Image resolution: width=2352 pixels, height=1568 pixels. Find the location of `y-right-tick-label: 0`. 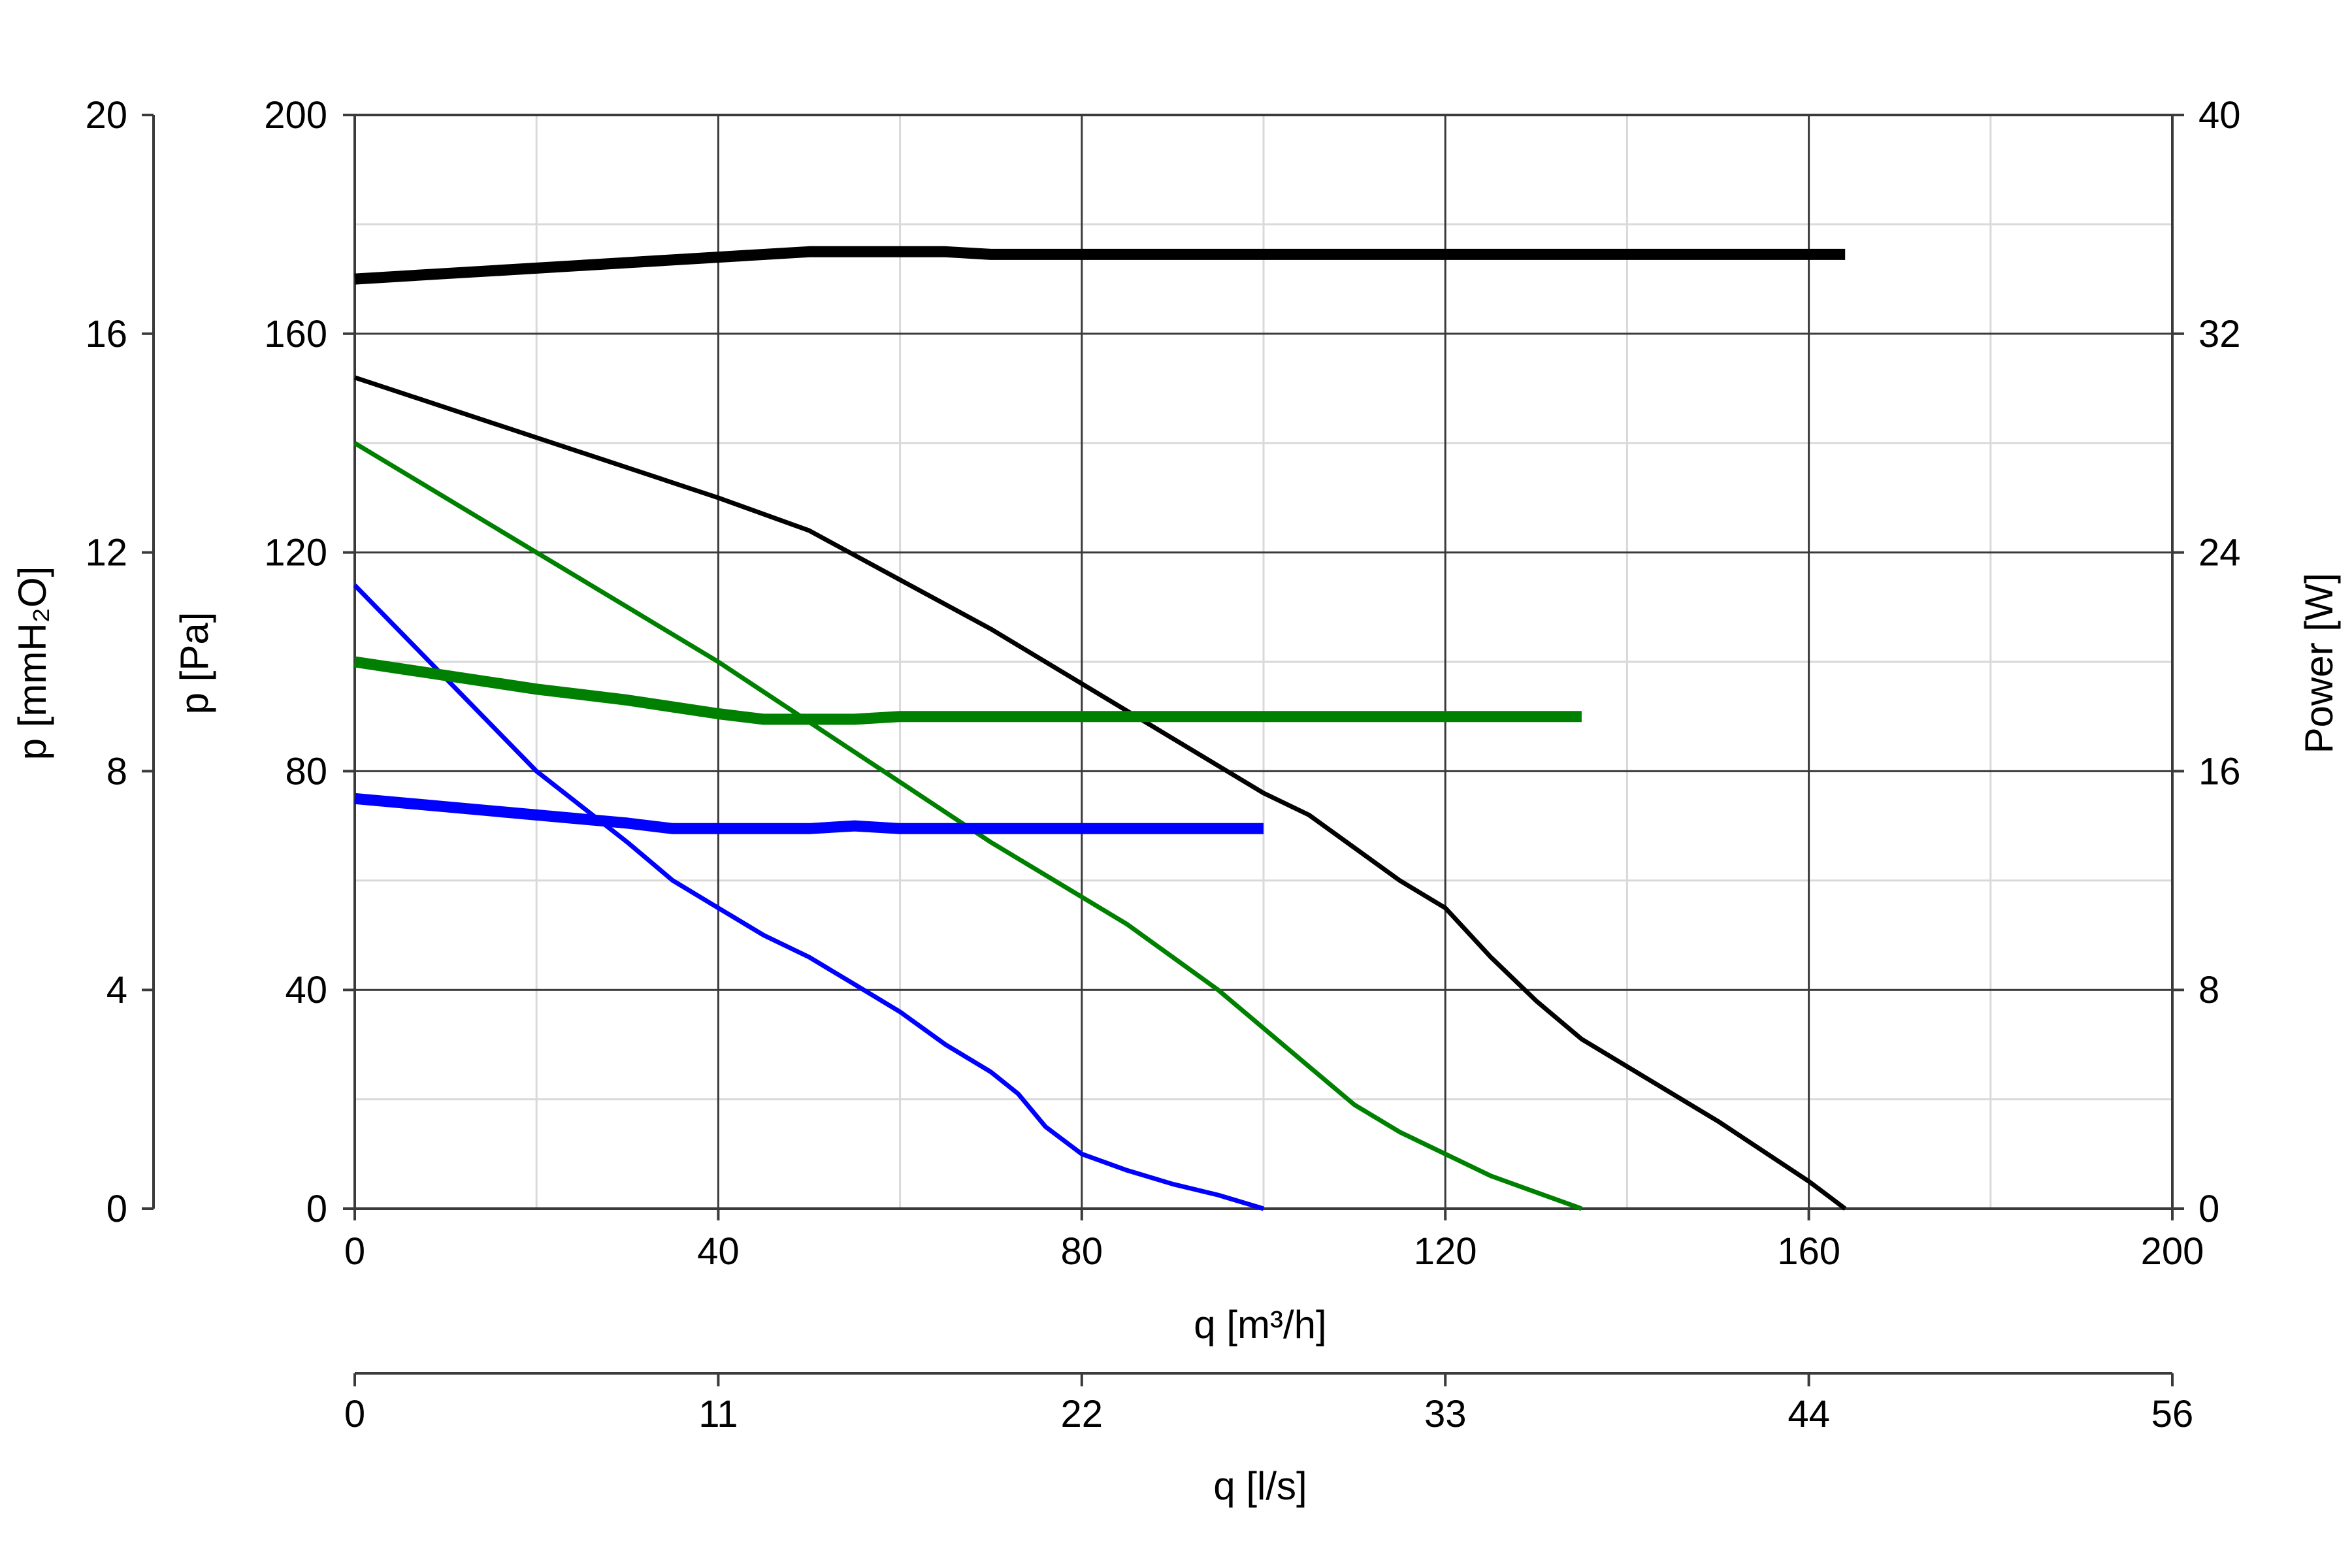

y-right-tick-label: 0 is located at coordinates (2208, 1209).